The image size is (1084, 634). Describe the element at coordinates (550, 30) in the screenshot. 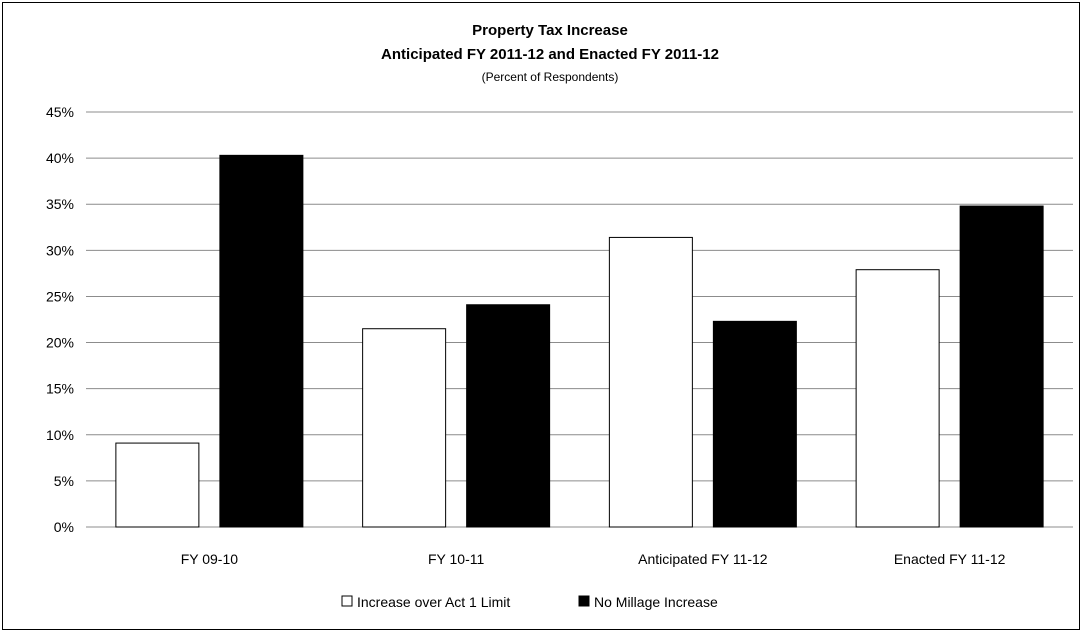

I see `chart-title: Property Tax Increase` at that location.